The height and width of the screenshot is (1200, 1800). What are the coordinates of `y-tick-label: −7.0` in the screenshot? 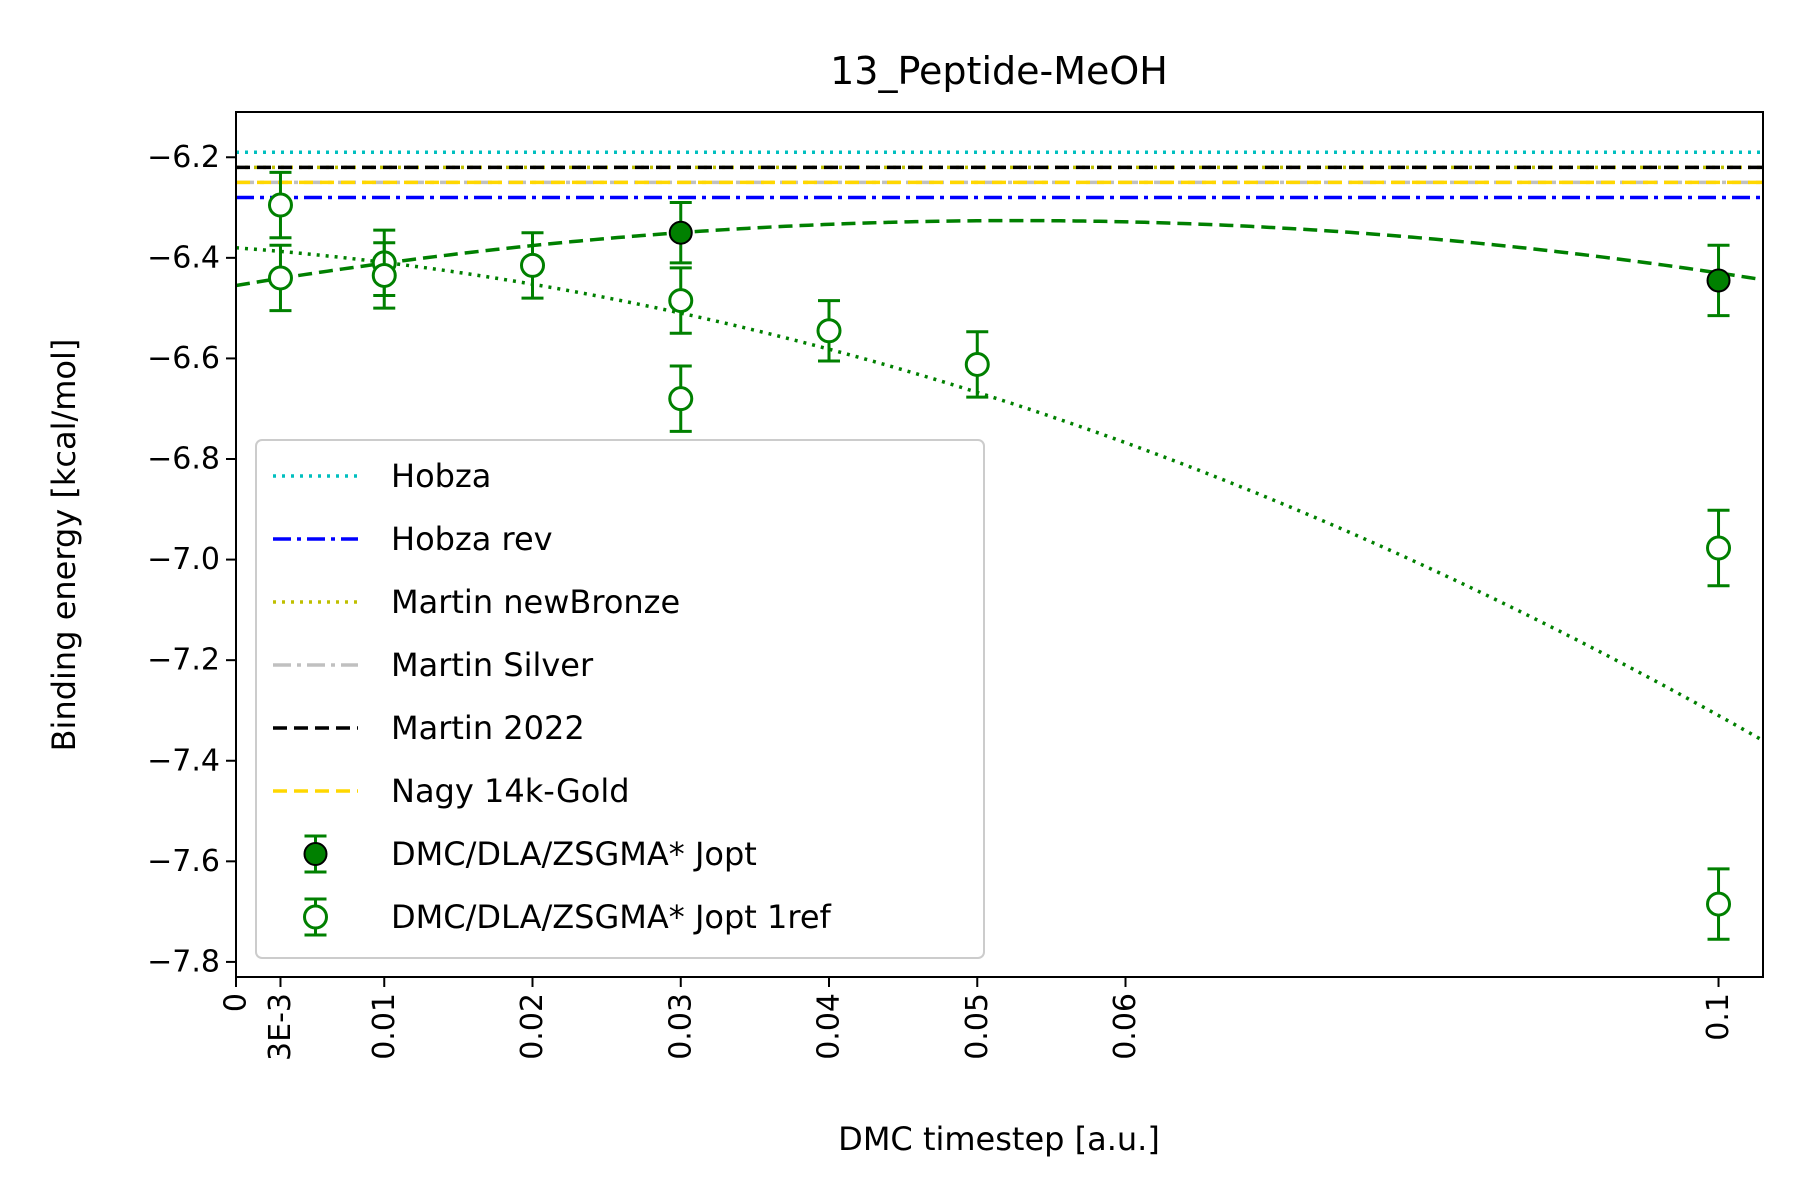 It's located at (183, 559).